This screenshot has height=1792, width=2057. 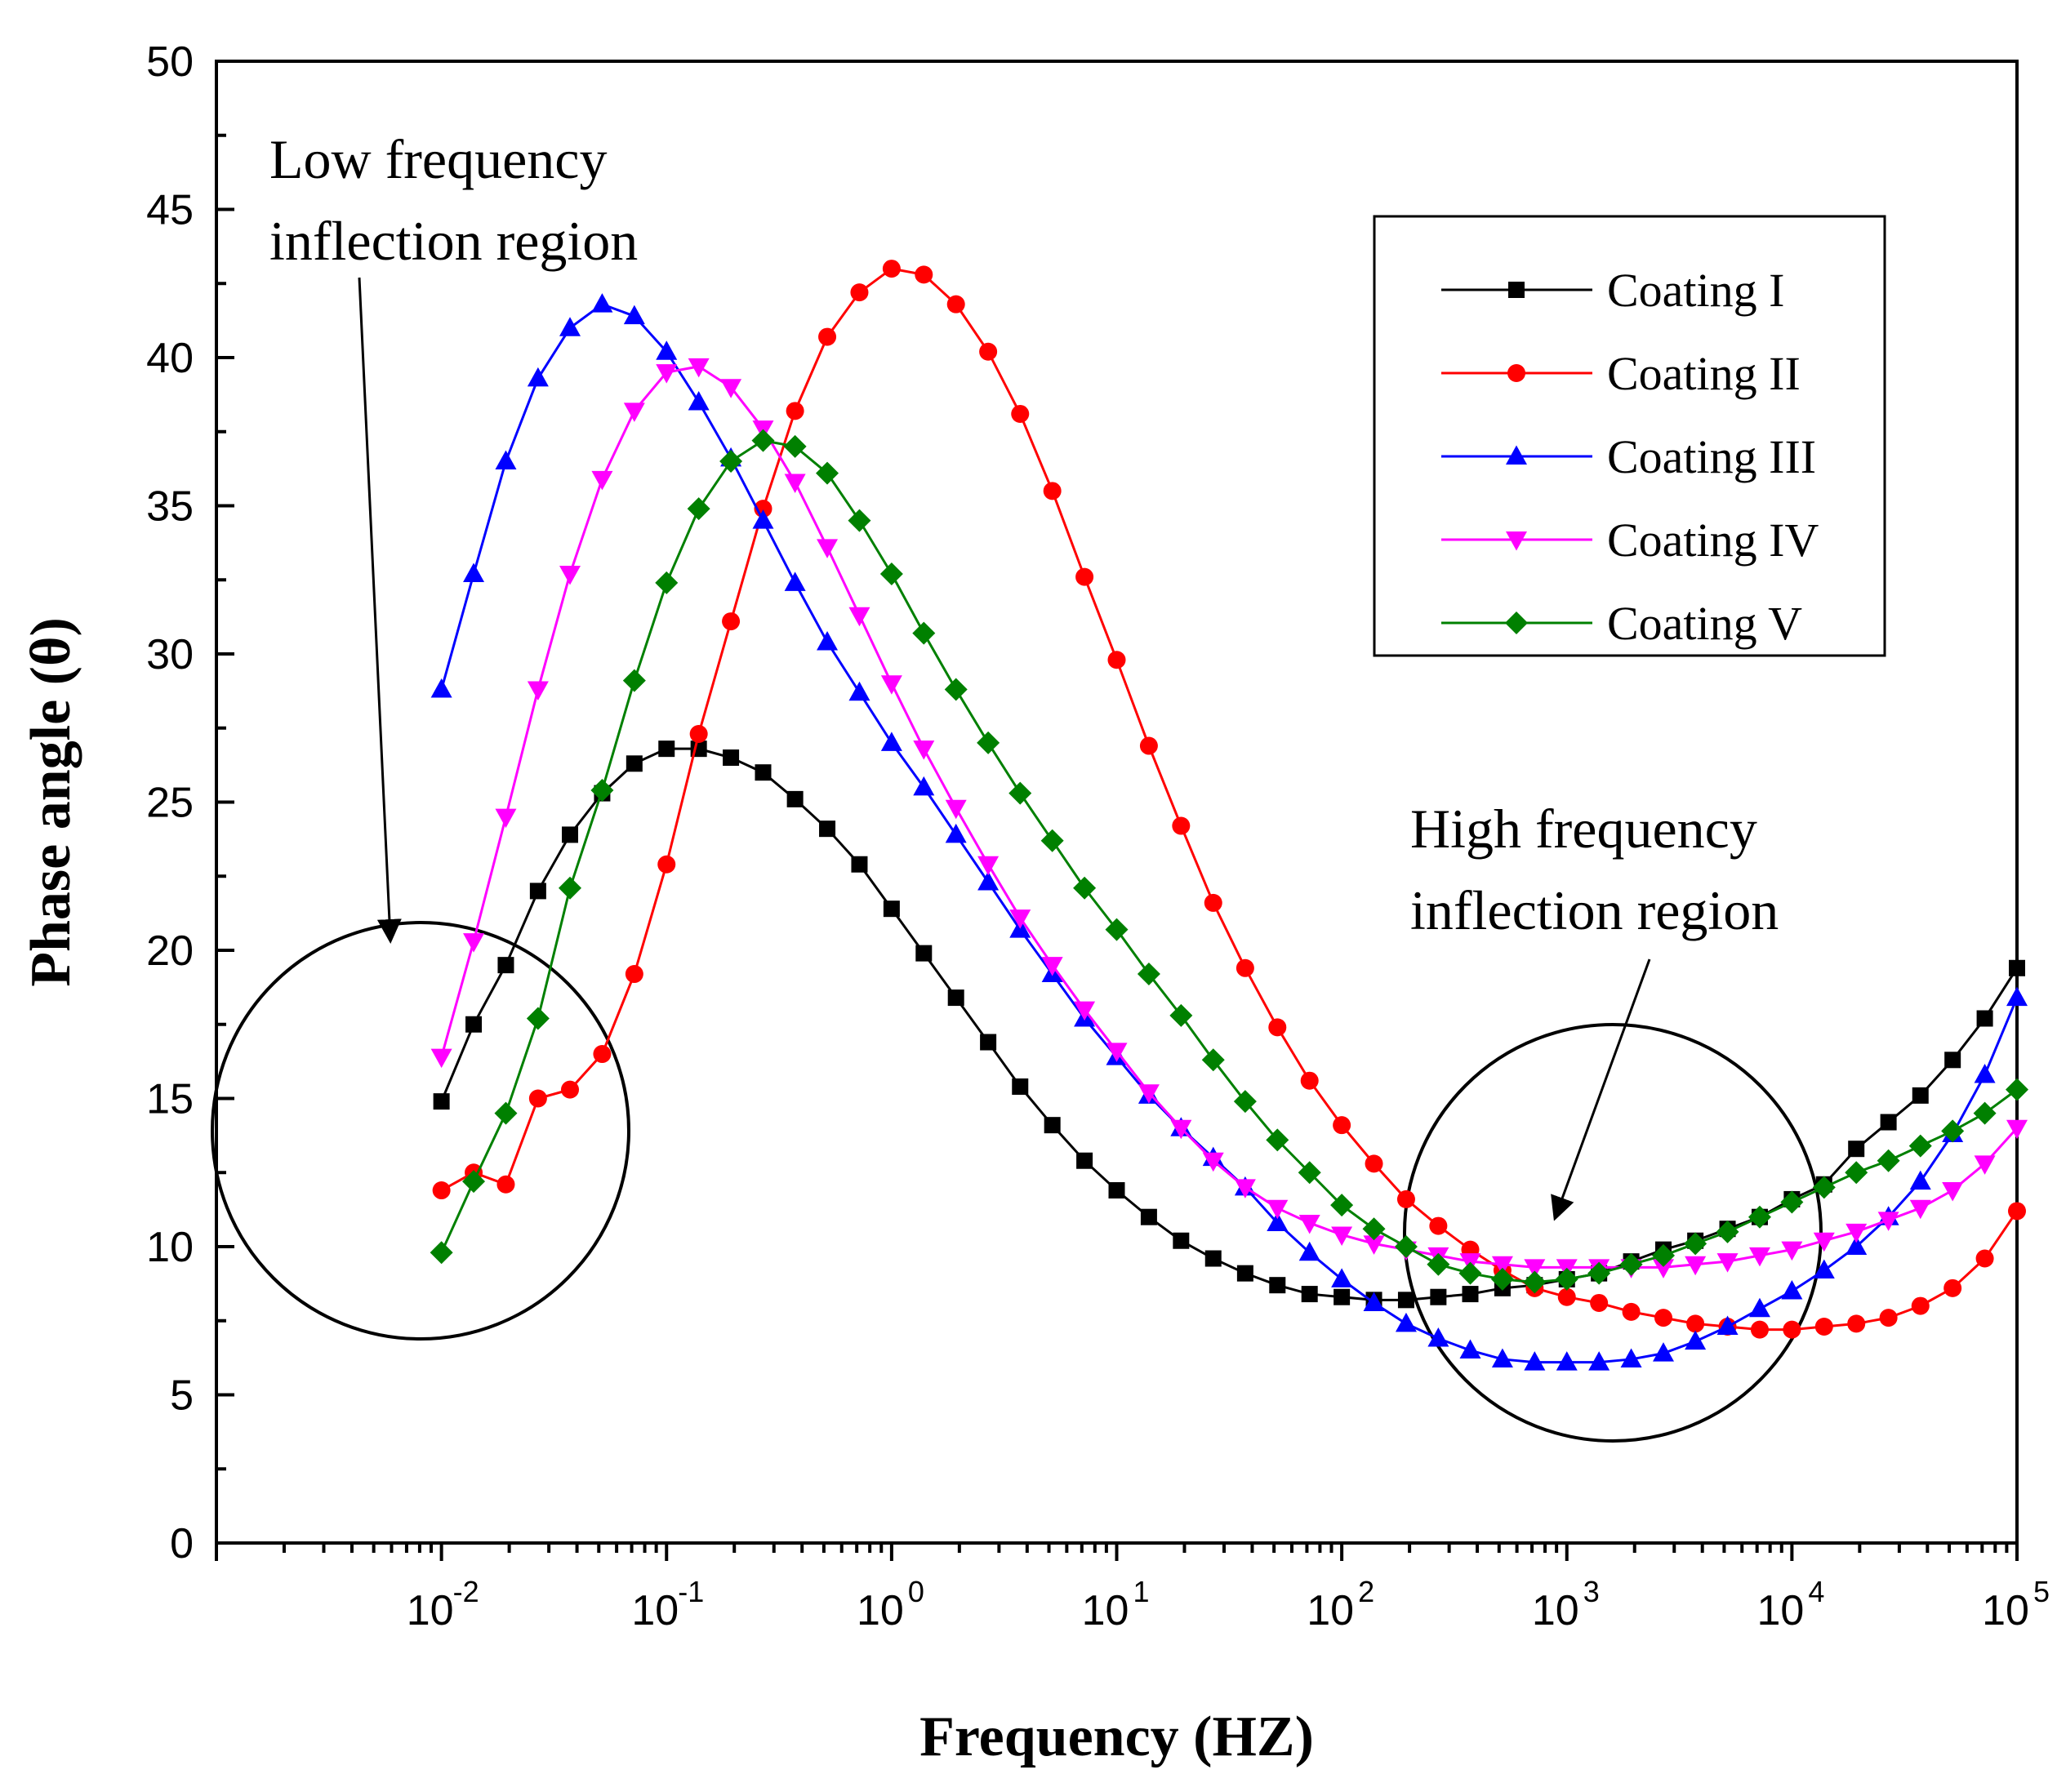 I want to click on x-tick-exponent: -2, so click(x=466, y=1591).